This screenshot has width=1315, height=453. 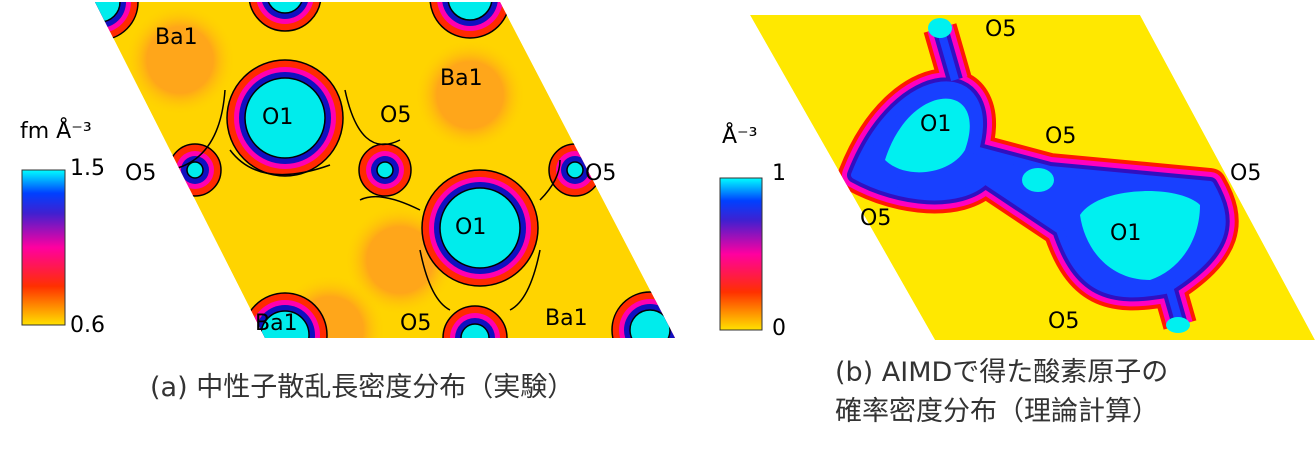 What do you see at coordinates (997, 411) in the screenshot?
I see `caption-b-line2: 確率密度分布（理論計算）` at bounding box center [997, 411].